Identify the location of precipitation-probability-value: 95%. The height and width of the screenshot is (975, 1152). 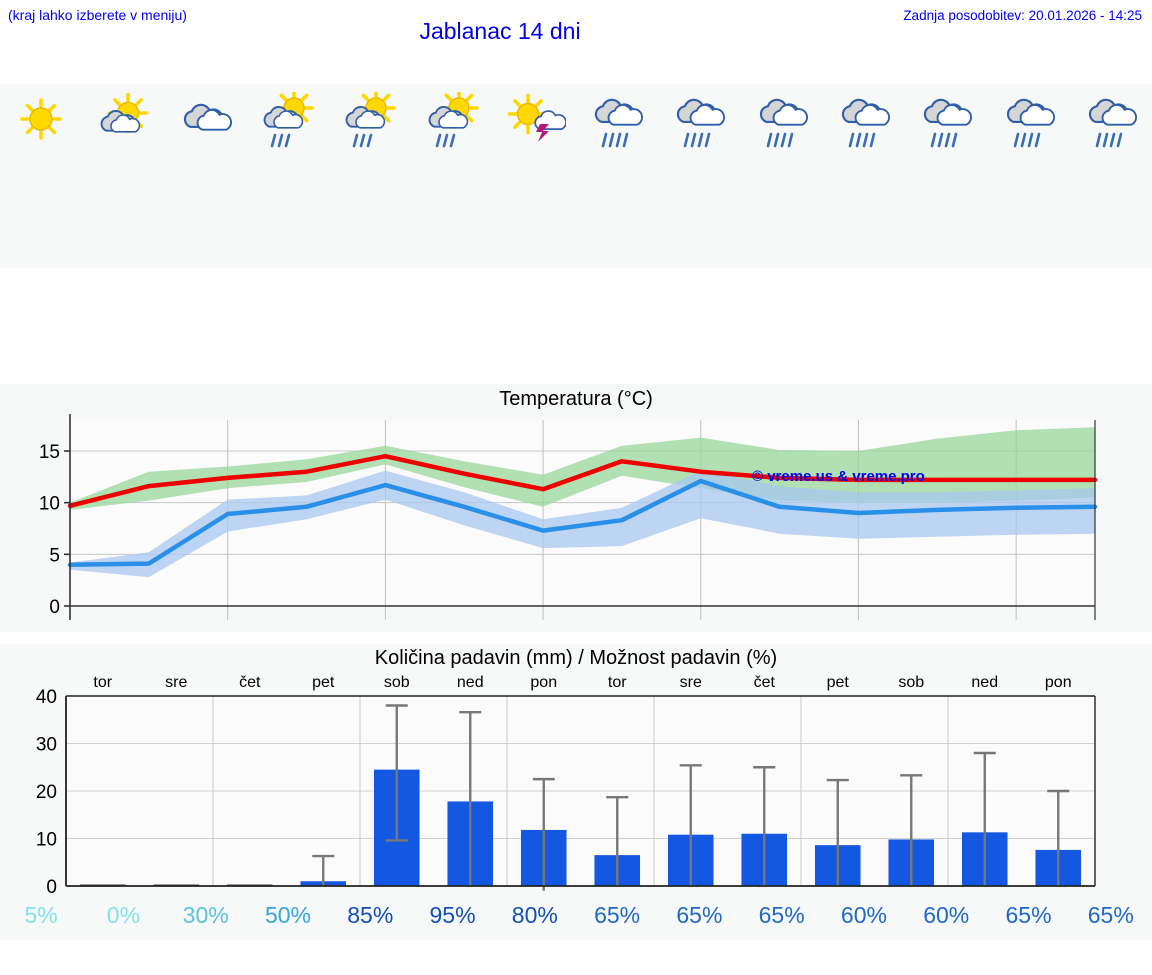
(452, 915).